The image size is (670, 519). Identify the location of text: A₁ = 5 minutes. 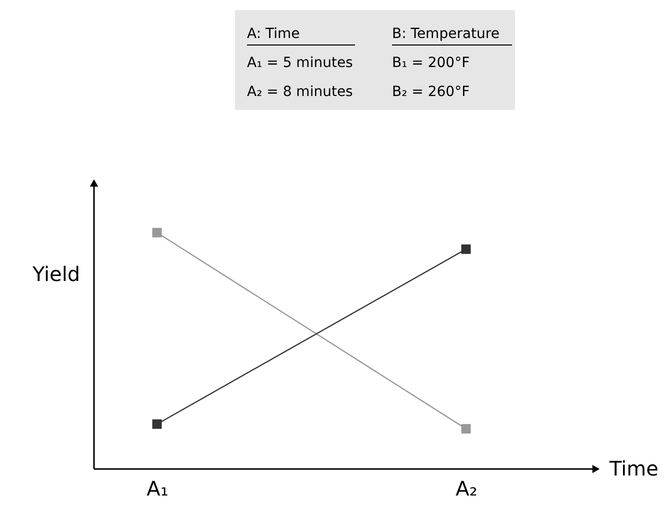
(300, 63).